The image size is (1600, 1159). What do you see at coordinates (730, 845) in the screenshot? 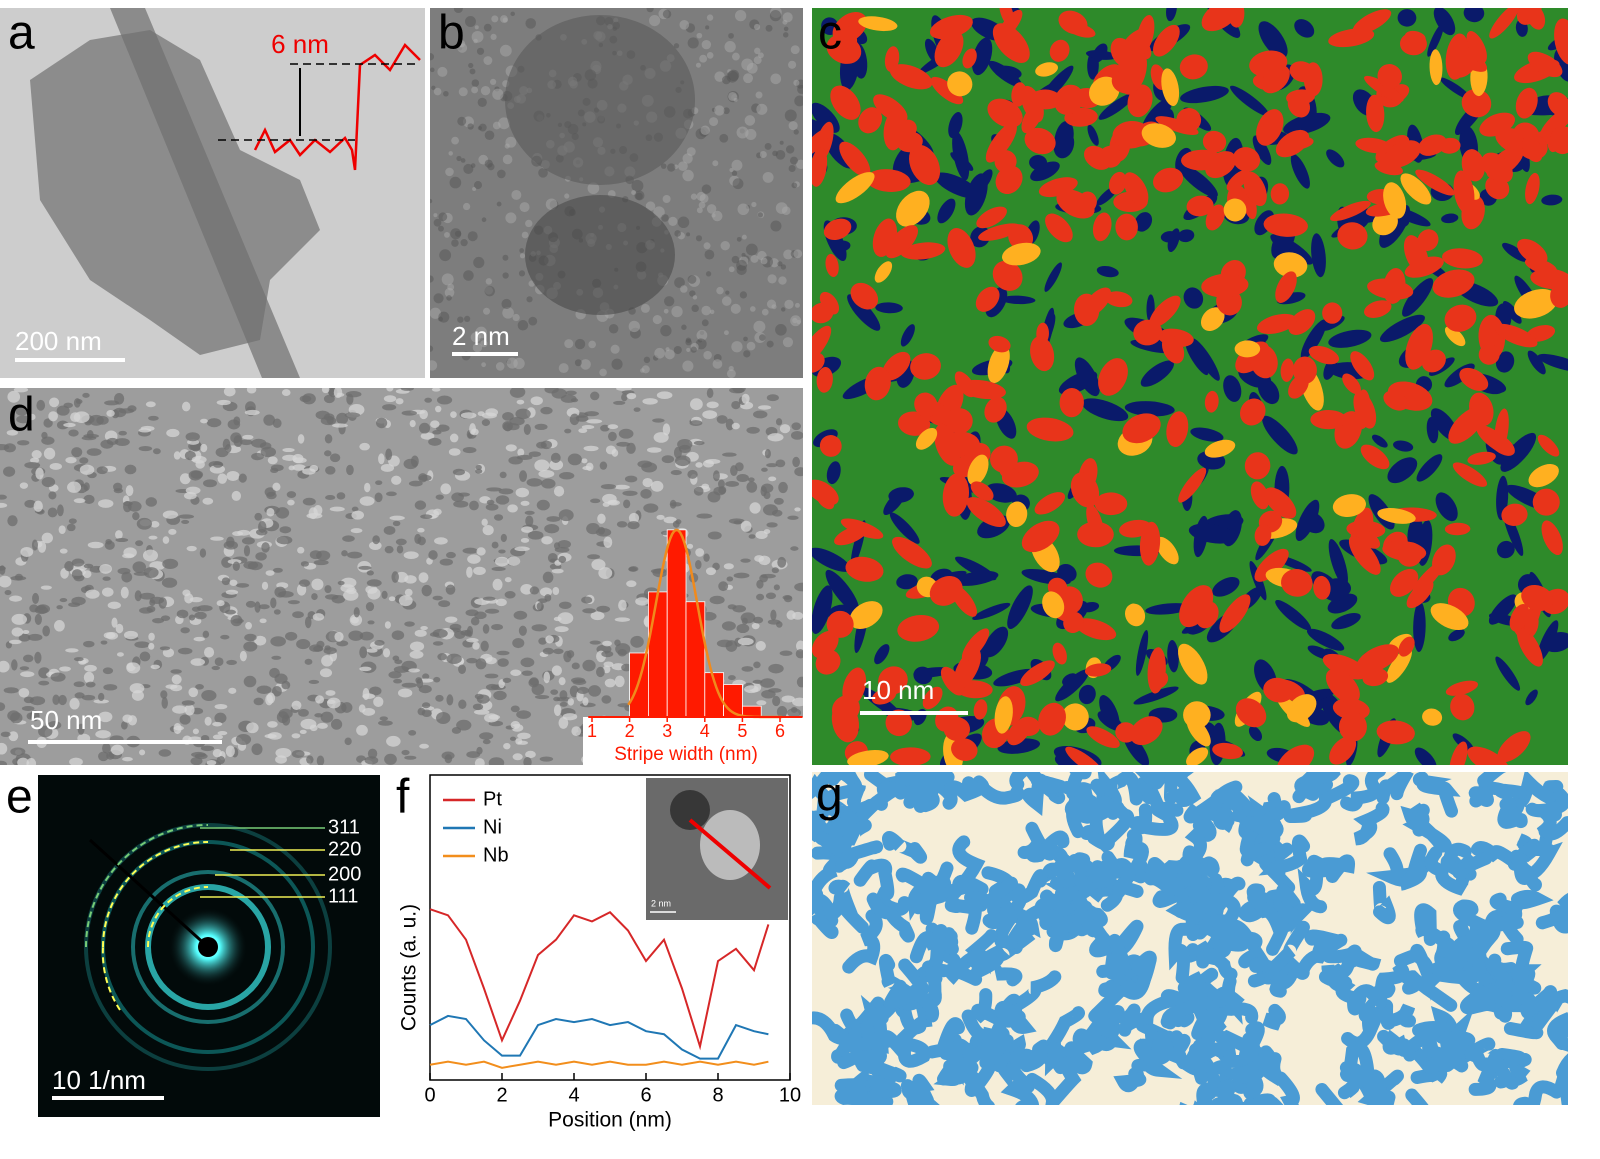
I see `particle` at bounding box center [730, 845].